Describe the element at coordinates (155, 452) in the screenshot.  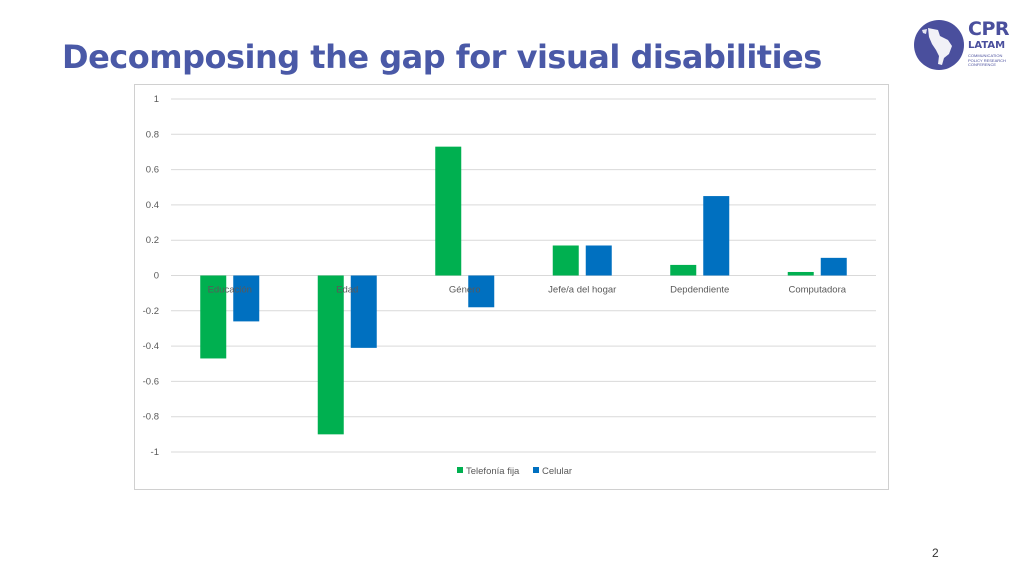
I see `y-tick-label: -1` at that location.